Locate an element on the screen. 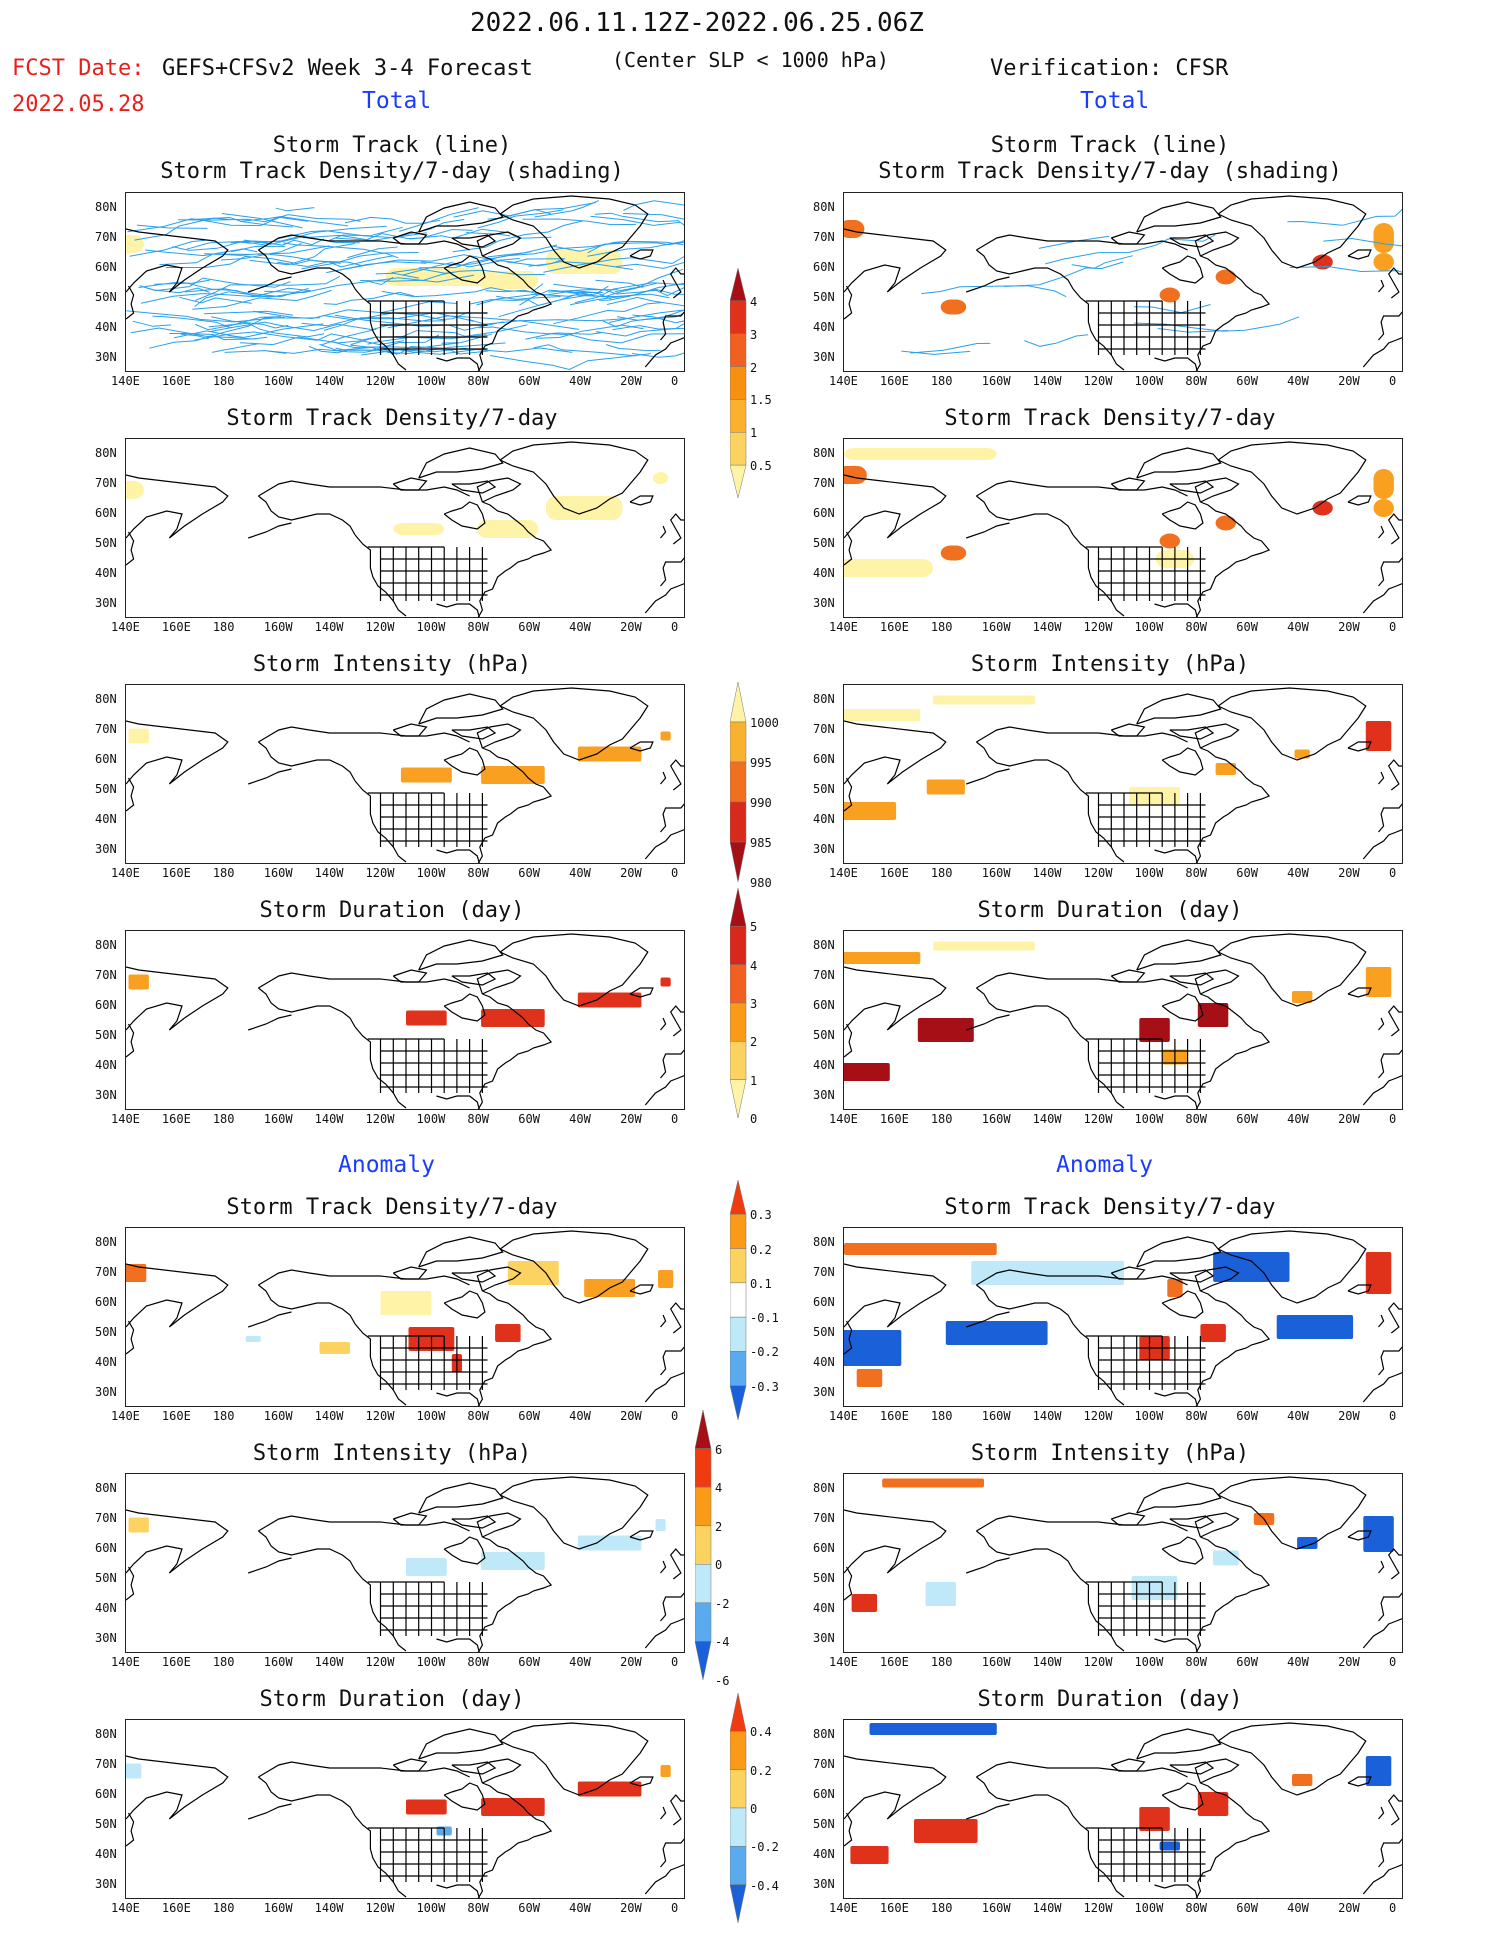 This screenshot has width=1487, height=1943. title-anom-intensity-left: Storm Intensity (hPa) is located at coordinates (392, 1453).